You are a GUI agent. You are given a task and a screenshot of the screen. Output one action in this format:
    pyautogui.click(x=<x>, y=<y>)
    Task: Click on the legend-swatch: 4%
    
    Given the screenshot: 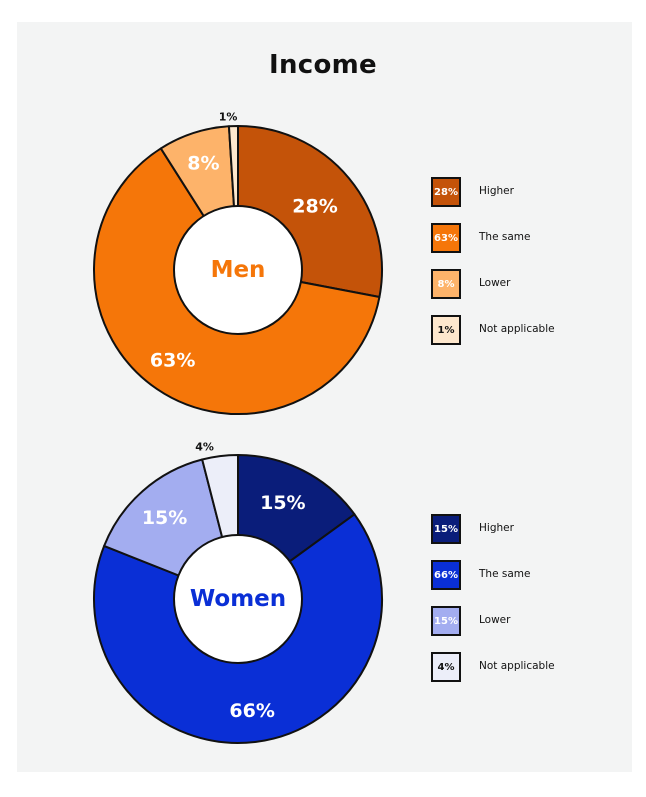 What is the action you would take?
    pyautogui.click(x=446, y=667)
    